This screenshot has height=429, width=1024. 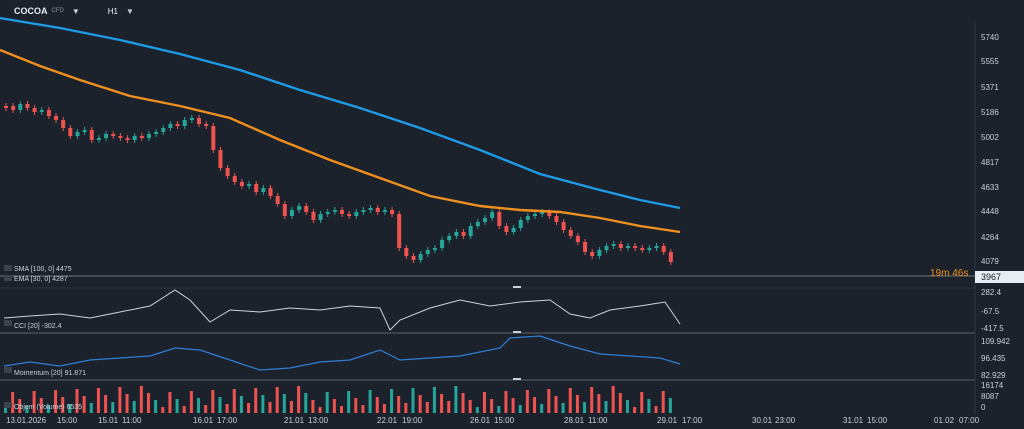 I want to click on symbol-dropdown-icon: ▼, so click(x=75, y=11).